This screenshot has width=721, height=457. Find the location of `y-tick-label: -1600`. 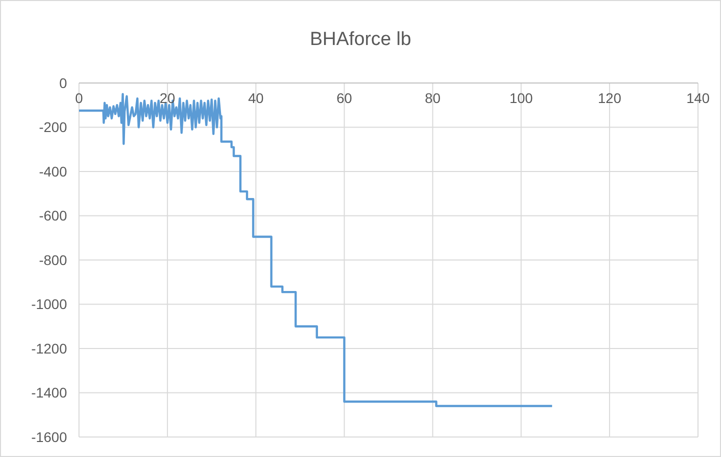

y-tick-label: -1600 is located at coordinates (49, 436).